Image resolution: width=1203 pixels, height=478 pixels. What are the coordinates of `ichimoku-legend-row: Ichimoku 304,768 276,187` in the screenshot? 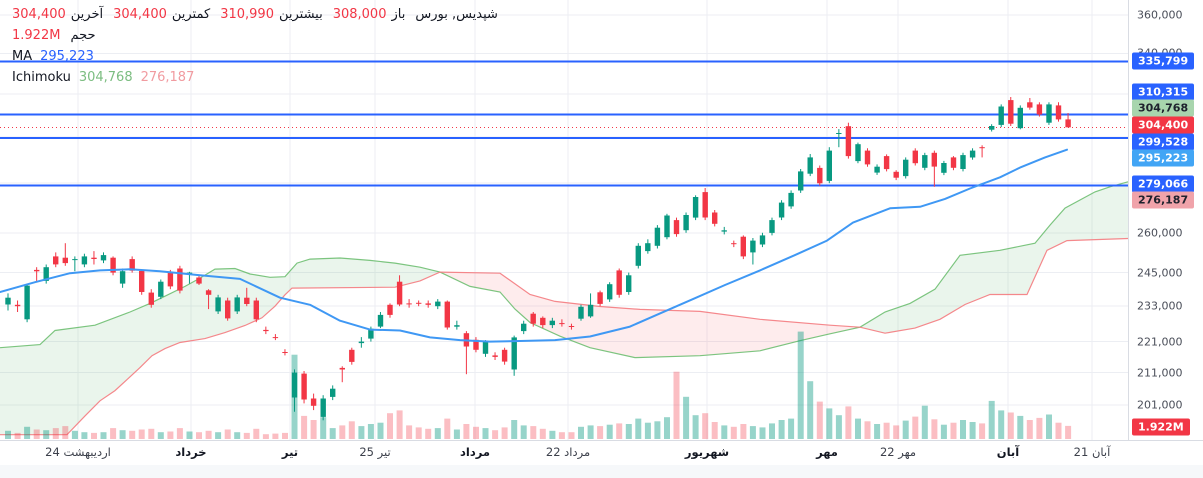 It's located at (103, 78).